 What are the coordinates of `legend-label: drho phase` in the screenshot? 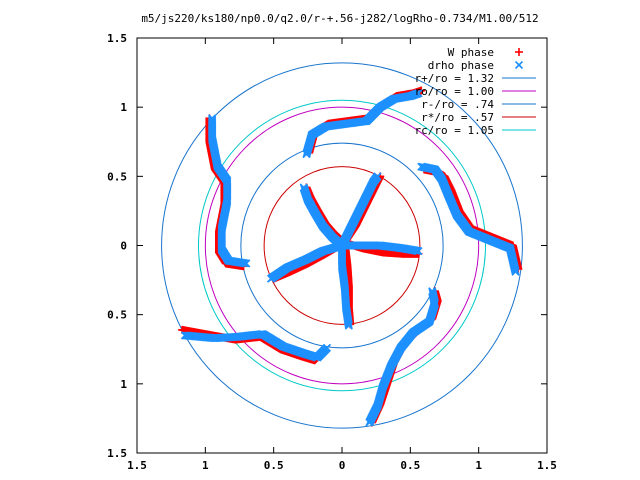 It's located at (461, 65).